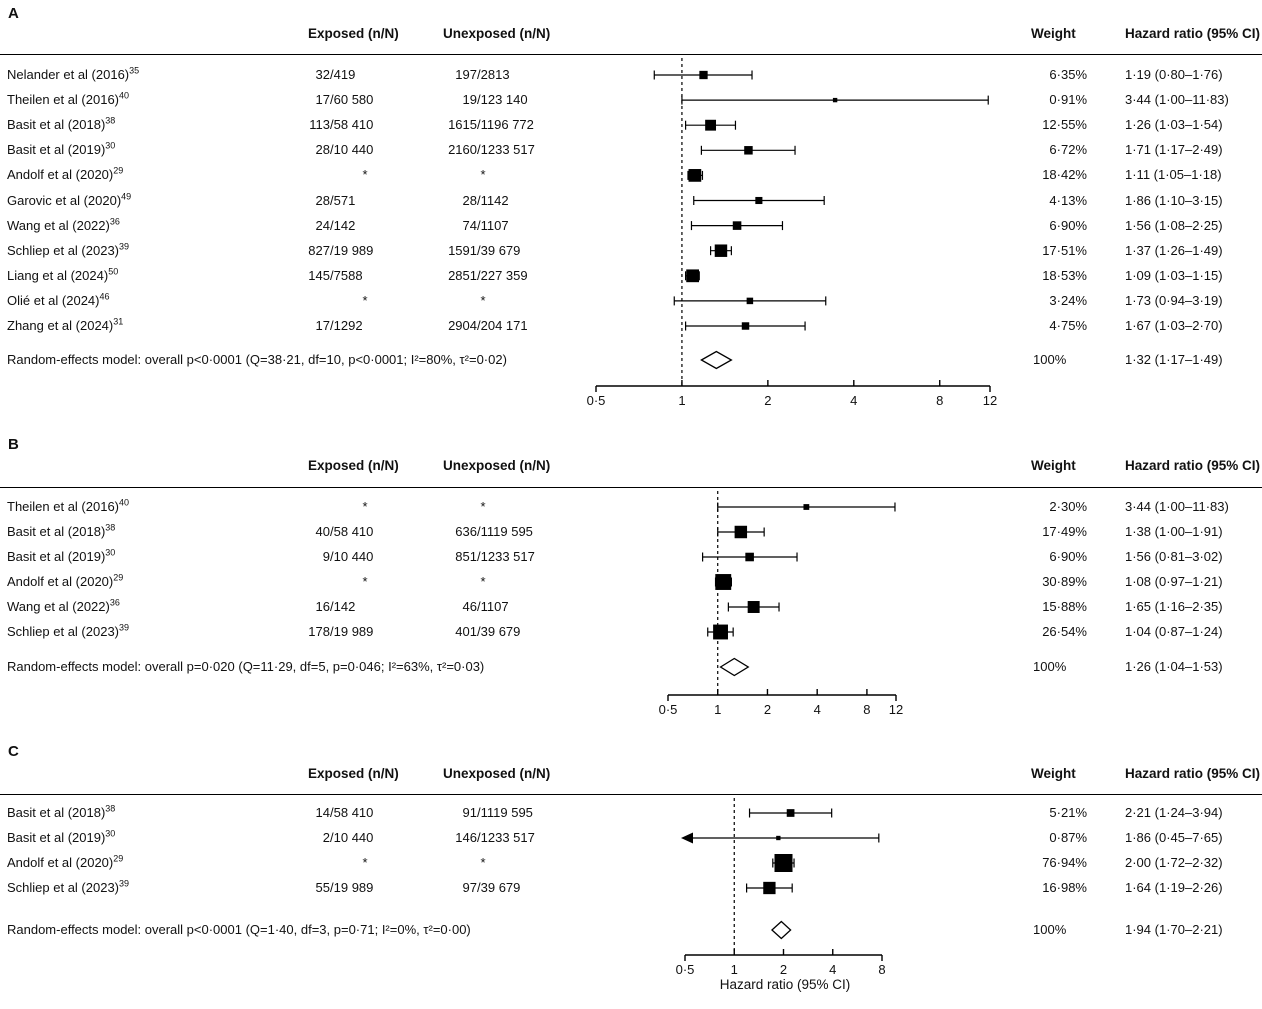 Image resolution: width=1262 pixels, height=1009 pixels. Describe the element at coordinates (1064, 531) in the screenshot. I see `weight-value: 17·49%` at that location.